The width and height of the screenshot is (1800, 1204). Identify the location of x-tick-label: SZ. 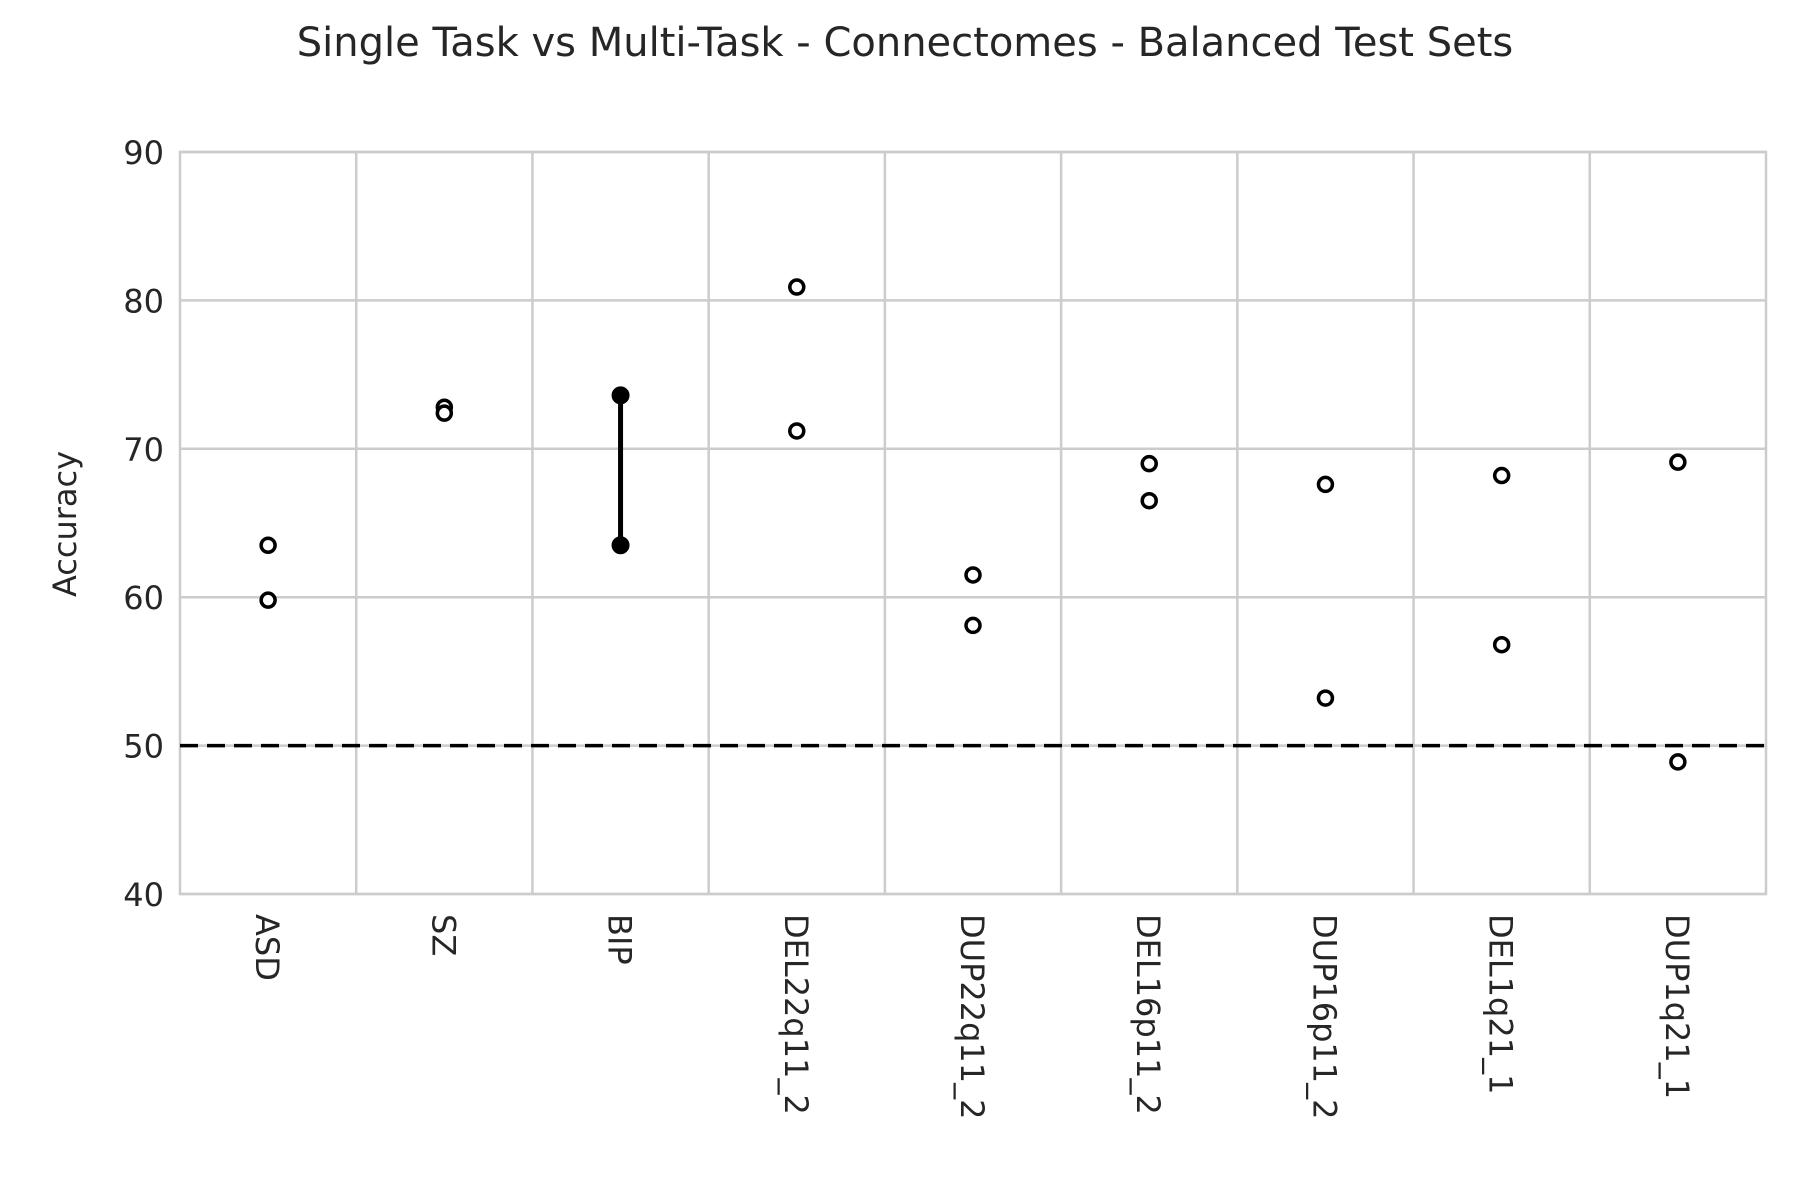
(443, 935).